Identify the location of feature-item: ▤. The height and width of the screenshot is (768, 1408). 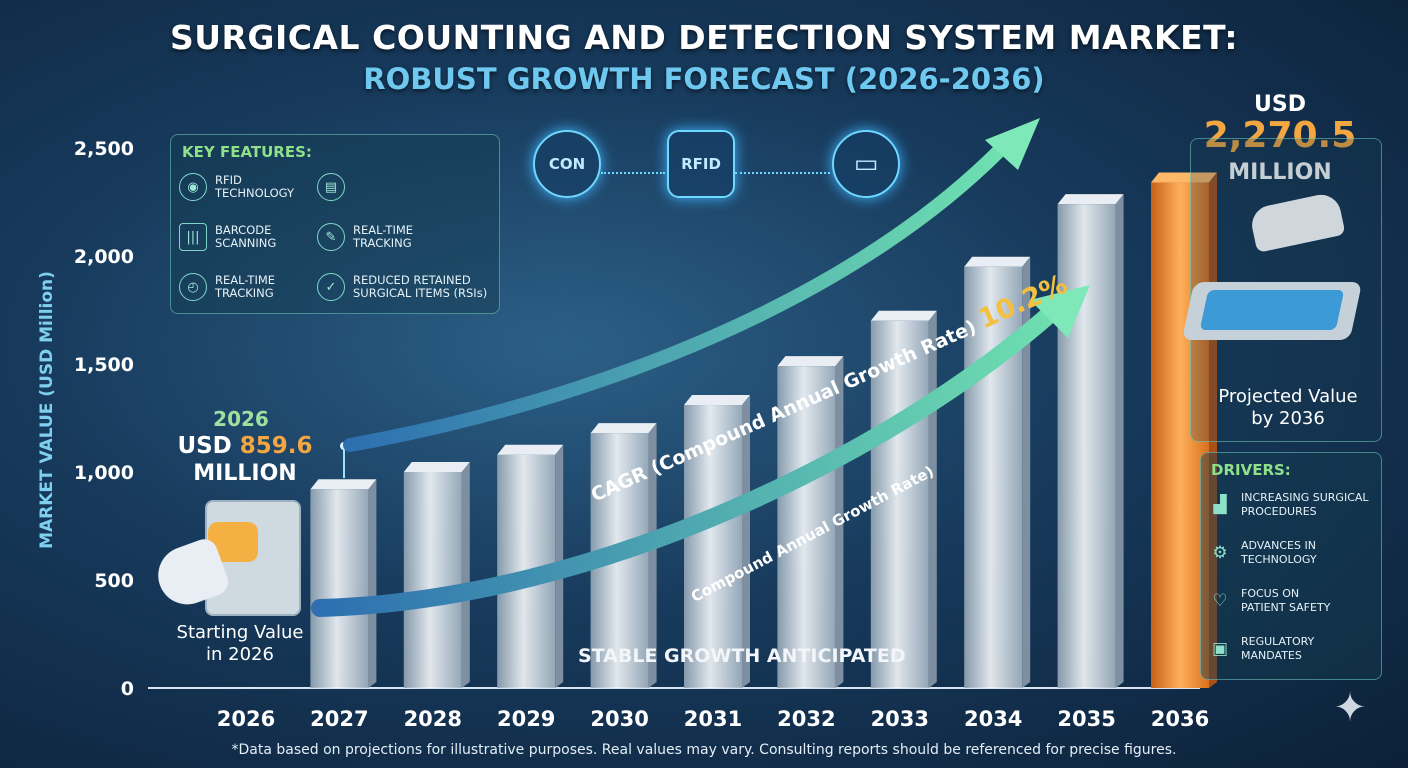
(335, 187).